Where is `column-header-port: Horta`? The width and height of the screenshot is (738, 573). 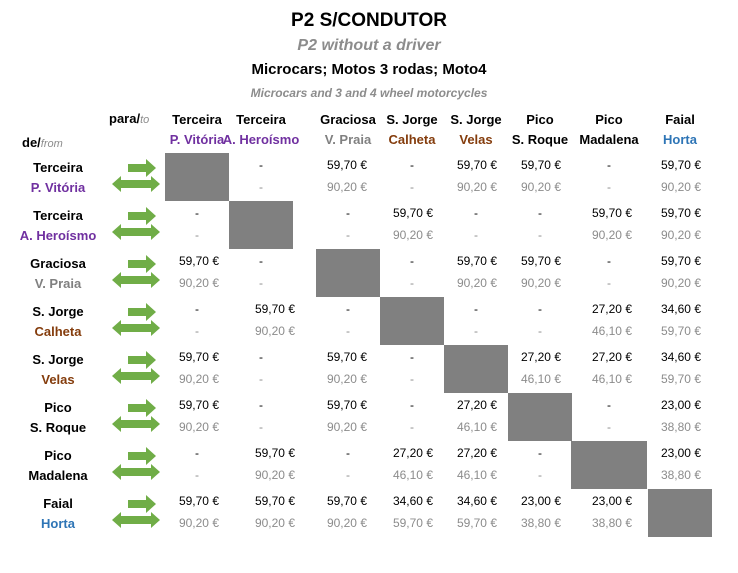
column-header-port: Horta is located at coordinates (680, 139).